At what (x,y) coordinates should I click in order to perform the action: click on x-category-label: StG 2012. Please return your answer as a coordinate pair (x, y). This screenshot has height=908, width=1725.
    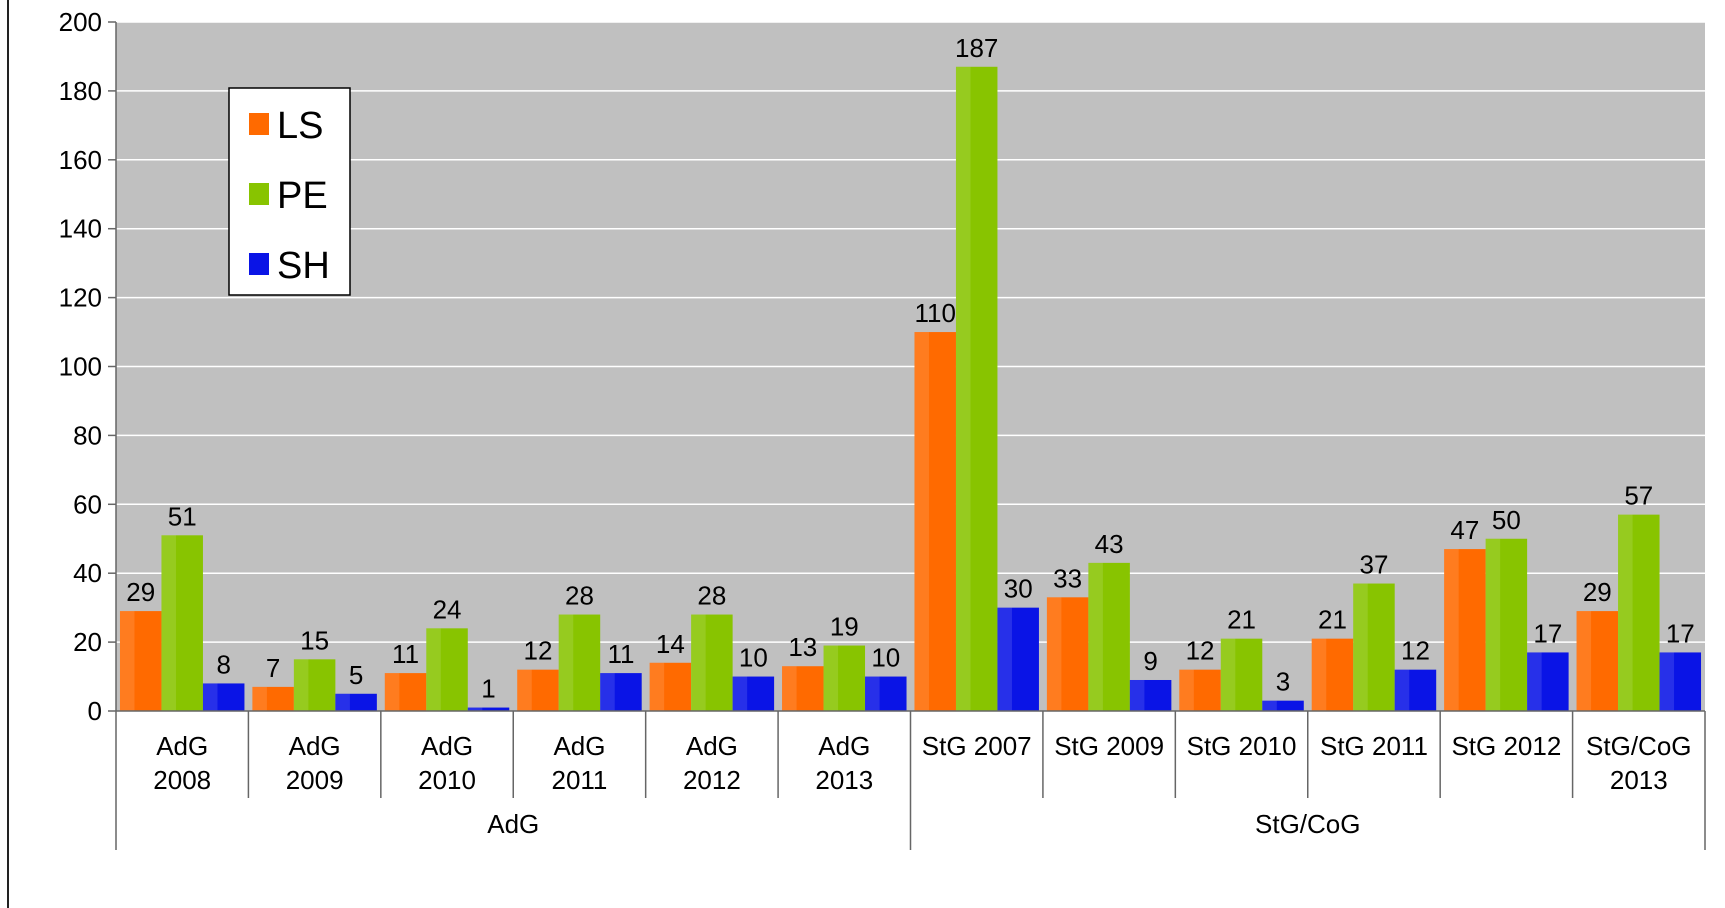
    Looking at the image, I should click on (1506, 746).